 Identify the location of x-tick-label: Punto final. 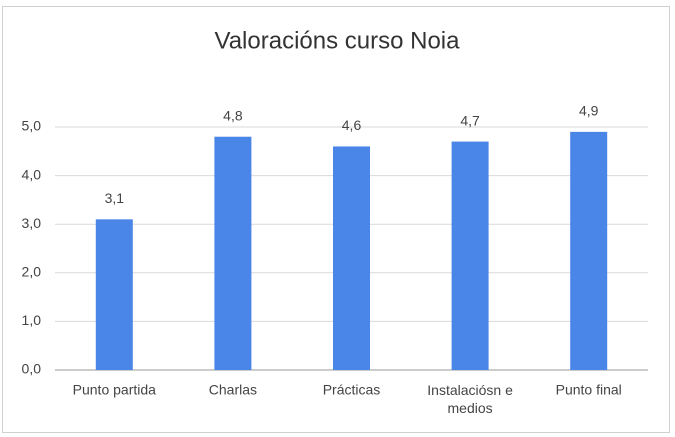
(589, 390).